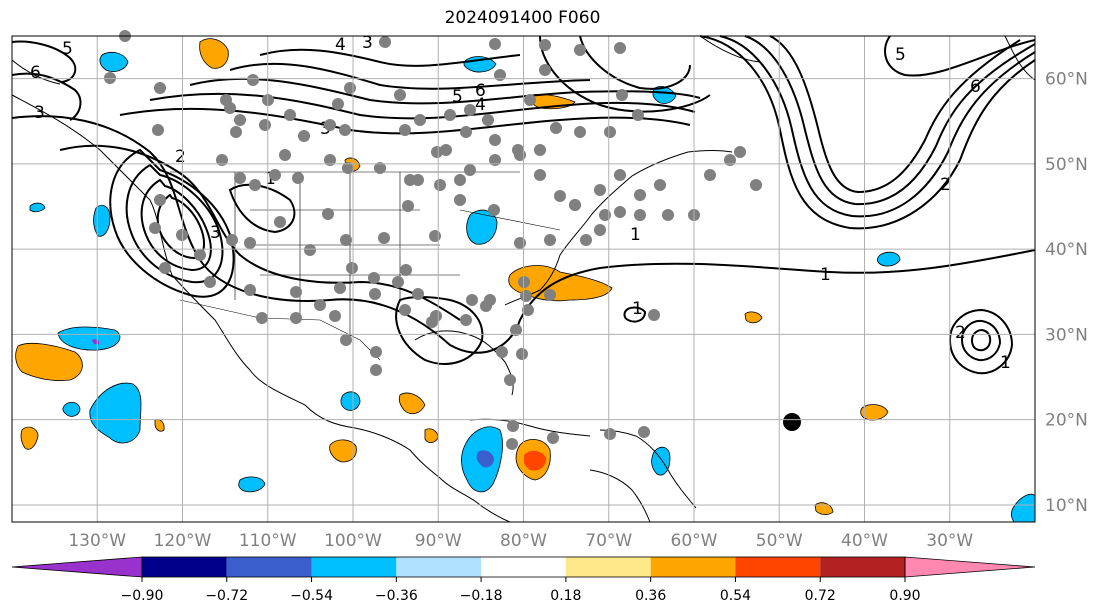 The height and width of the screenshot is (615, 1105). What do you see at coordinates (457, 97) in the screenshot?
I see `contour-label: 5` at bounding box center [457, 97].